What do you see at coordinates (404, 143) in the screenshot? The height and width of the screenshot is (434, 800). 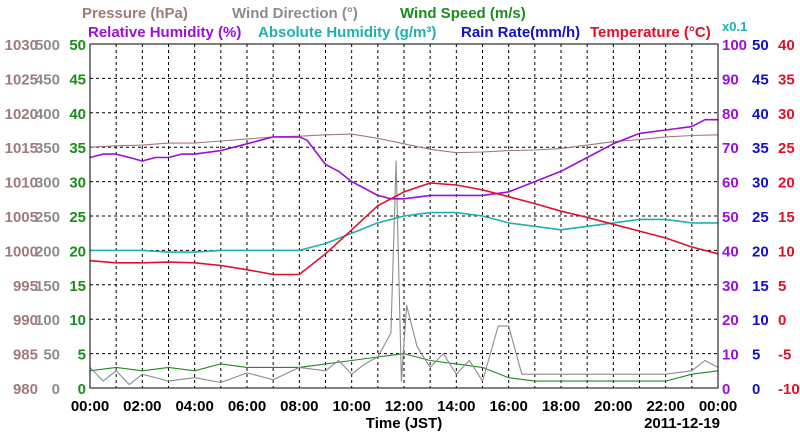 I see `series-pressure-line` at bounding box center [404, 143].